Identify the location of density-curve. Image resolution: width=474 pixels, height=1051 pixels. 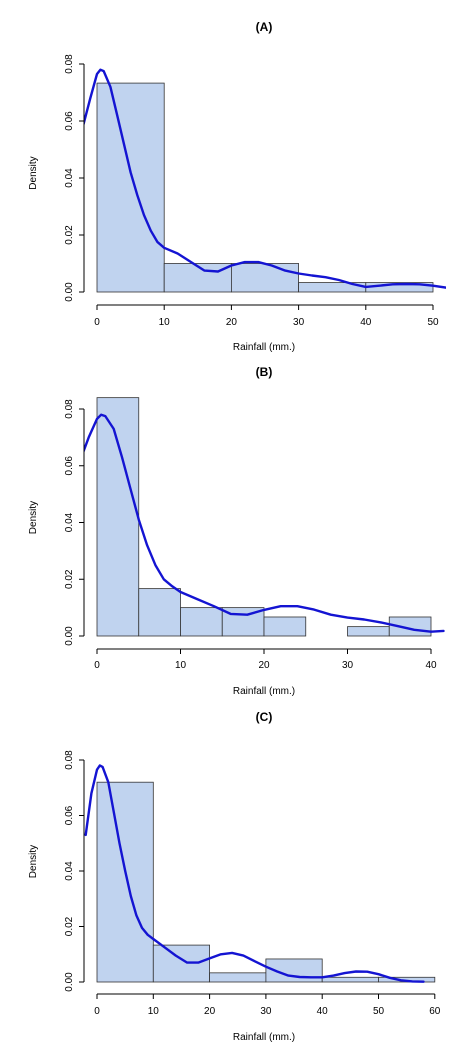
(254, 873).